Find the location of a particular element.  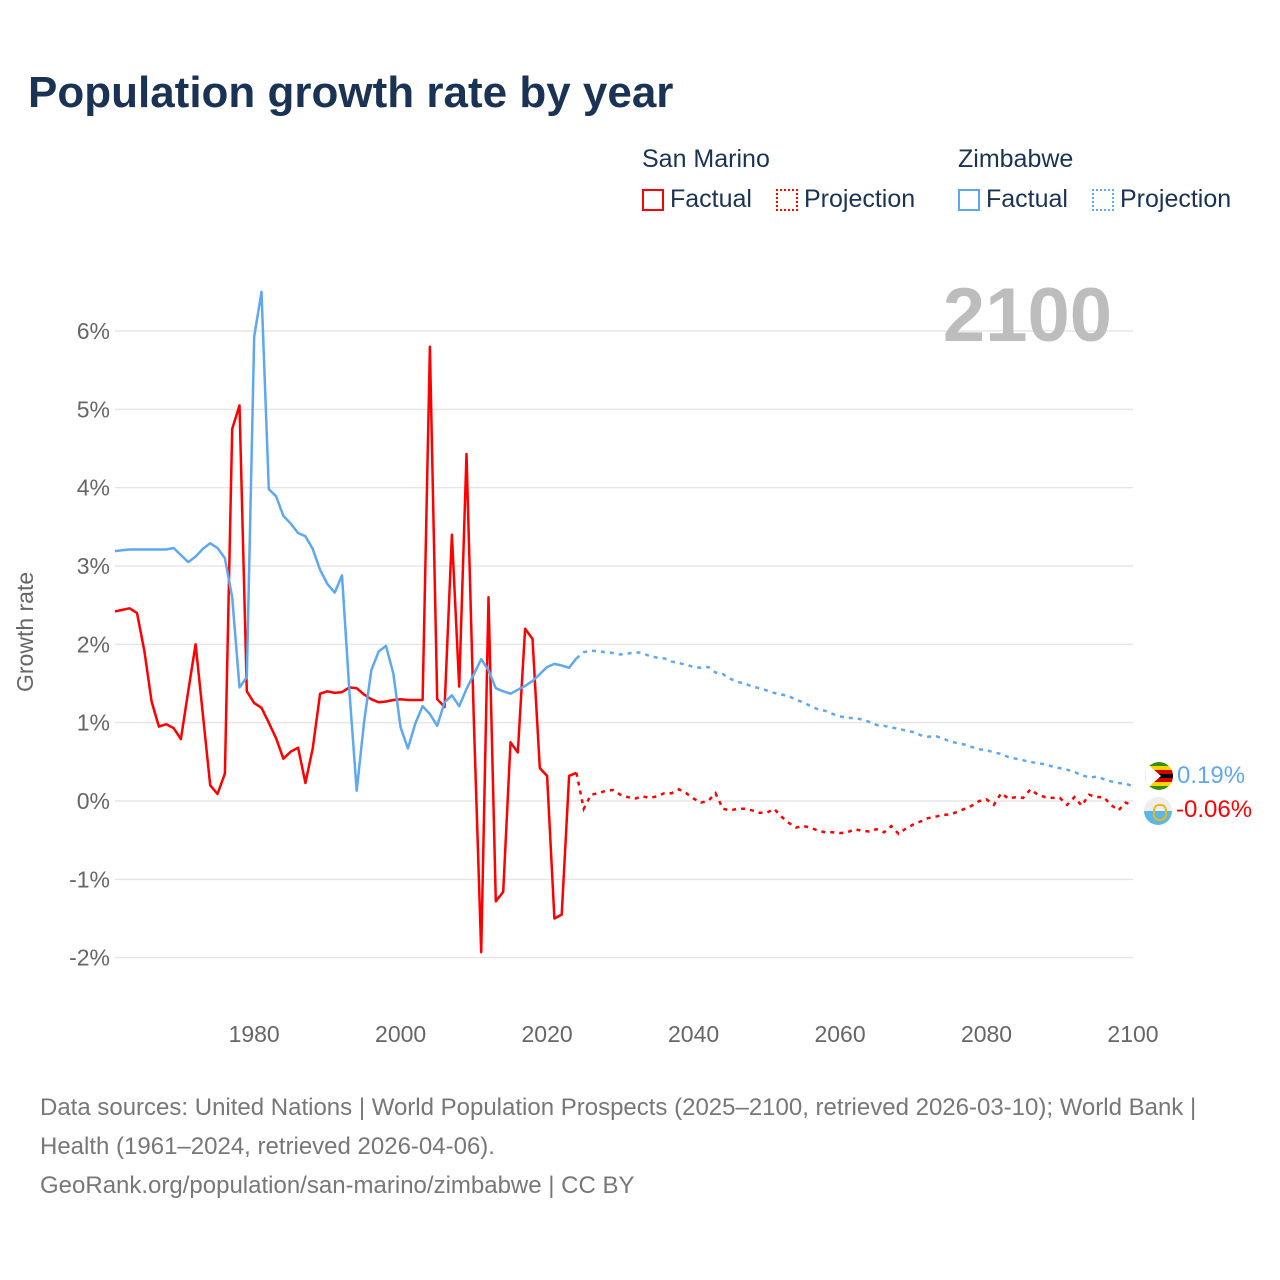

series-line-zimbabwe-projection is located at coordinates (854, 718).